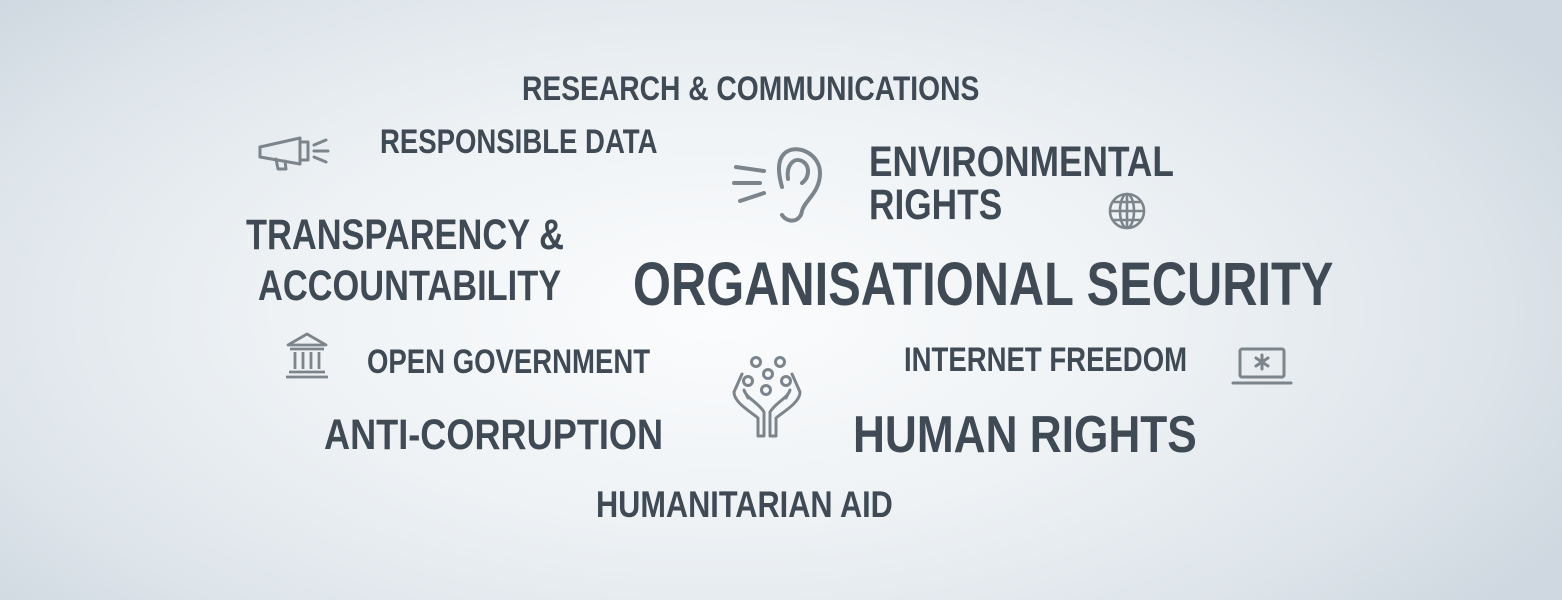  What do you see at coordinates (1025, 435) in the screenshot?
I see `topic-human-rights: HUMAN RIGHTS` at bounding box center [1025, 435].